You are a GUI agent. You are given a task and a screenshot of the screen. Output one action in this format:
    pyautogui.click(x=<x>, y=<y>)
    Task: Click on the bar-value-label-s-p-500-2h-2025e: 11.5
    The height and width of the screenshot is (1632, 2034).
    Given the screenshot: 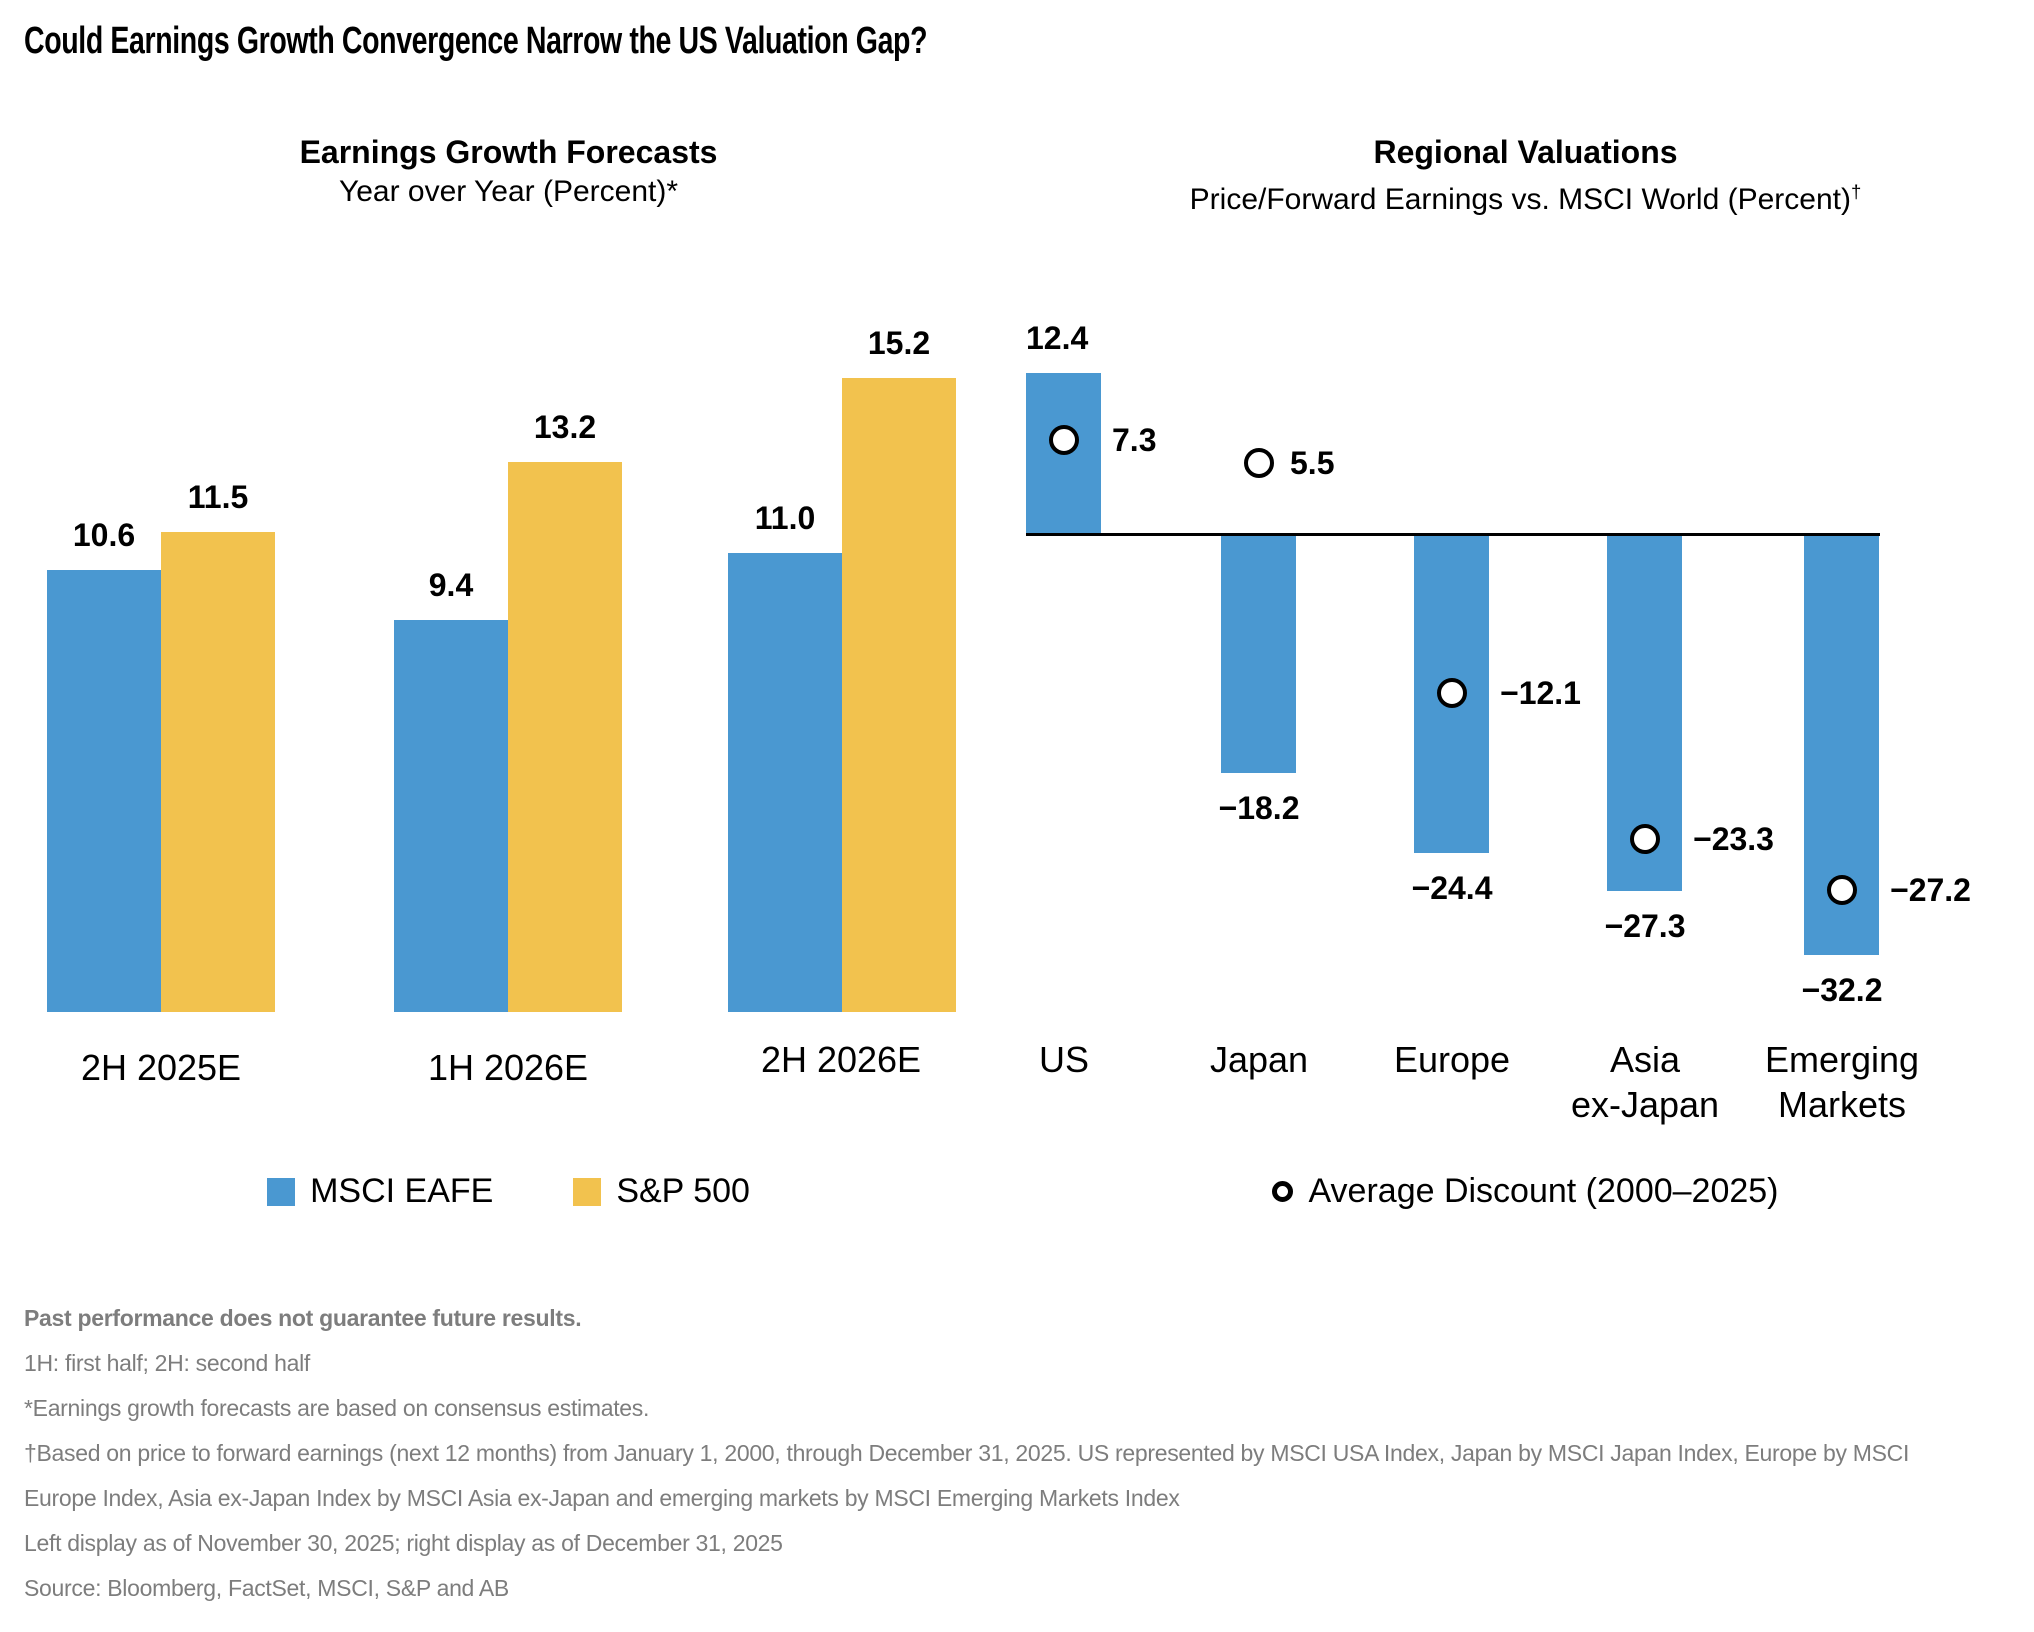 What is the action you would take?
    pyautogui.click(x=218, y=497)
    